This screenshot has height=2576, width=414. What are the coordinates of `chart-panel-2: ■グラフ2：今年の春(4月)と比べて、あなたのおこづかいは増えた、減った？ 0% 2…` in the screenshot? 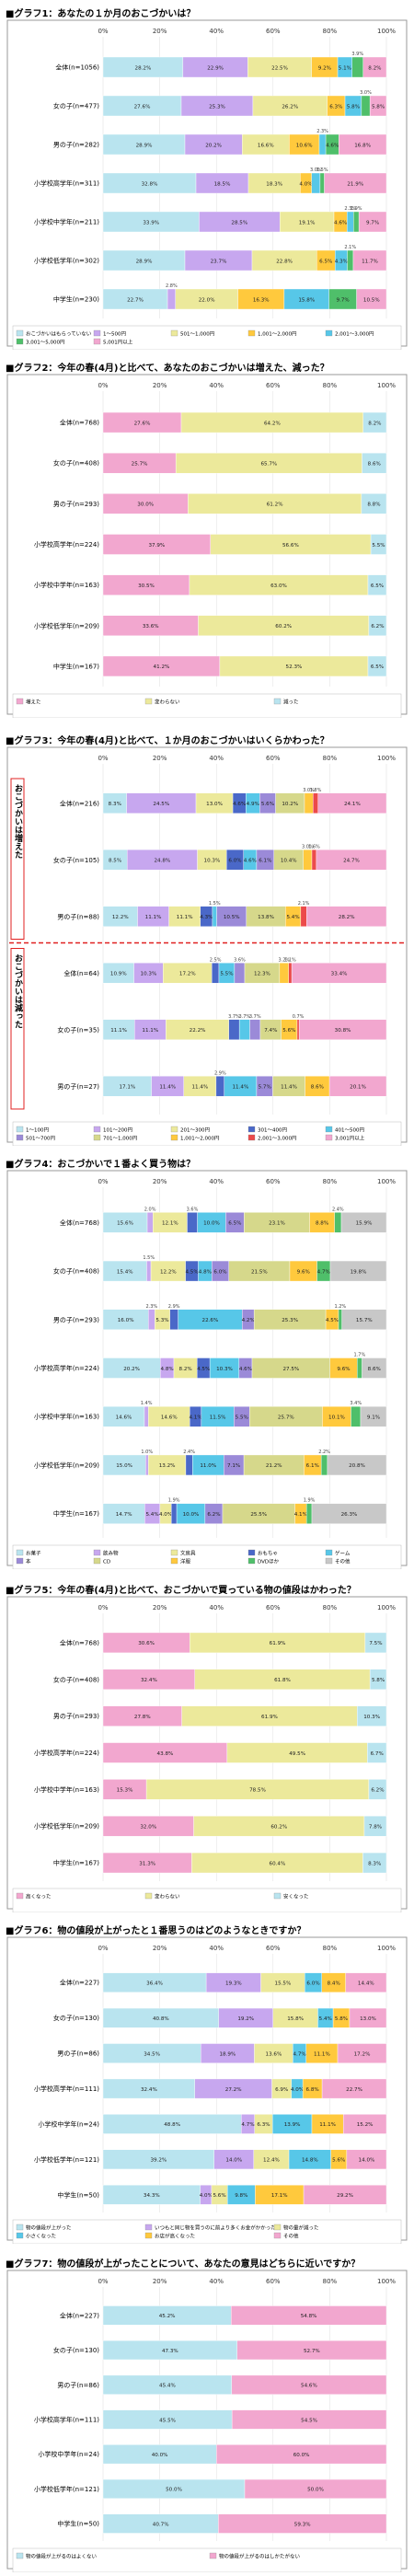 It's located at (207, 536).